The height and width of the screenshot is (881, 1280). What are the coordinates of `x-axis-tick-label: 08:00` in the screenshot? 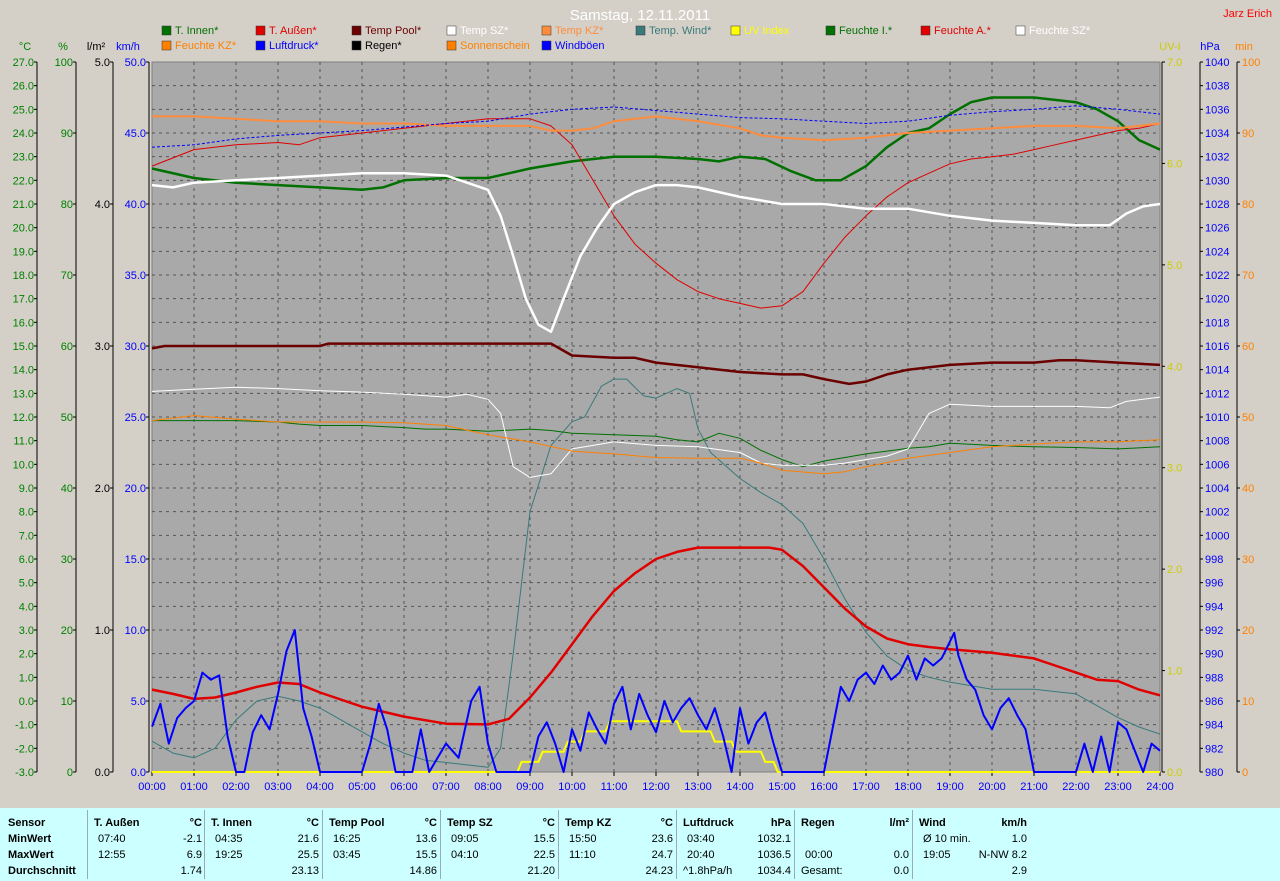 It's located at (488, 787).